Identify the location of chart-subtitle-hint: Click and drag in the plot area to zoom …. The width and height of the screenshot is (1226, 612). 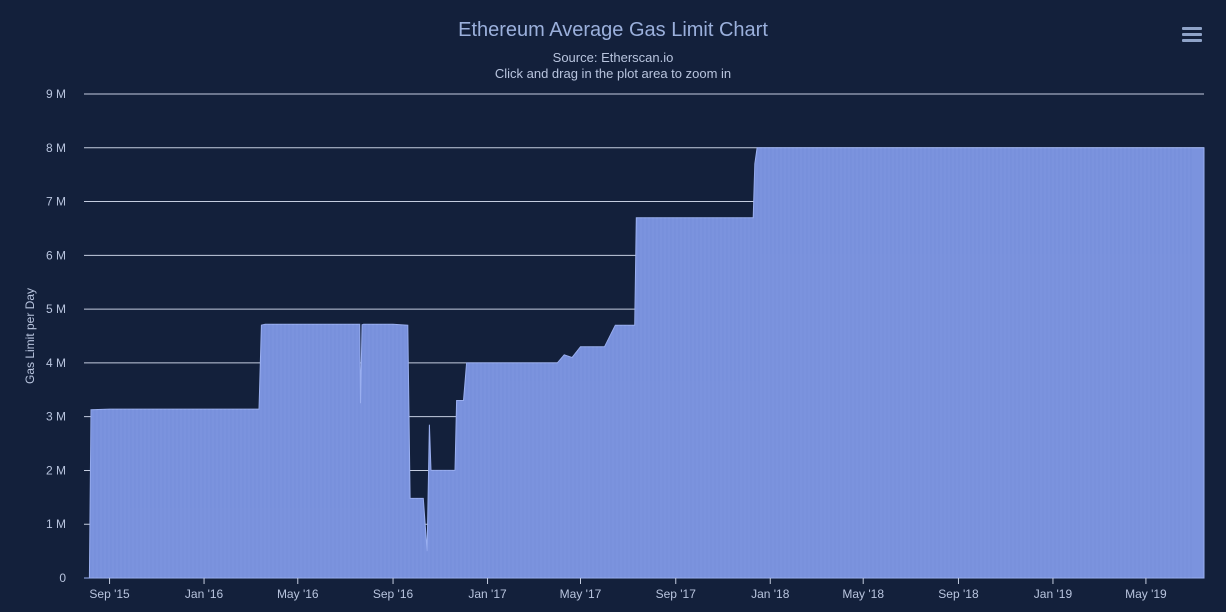
(613, 73).